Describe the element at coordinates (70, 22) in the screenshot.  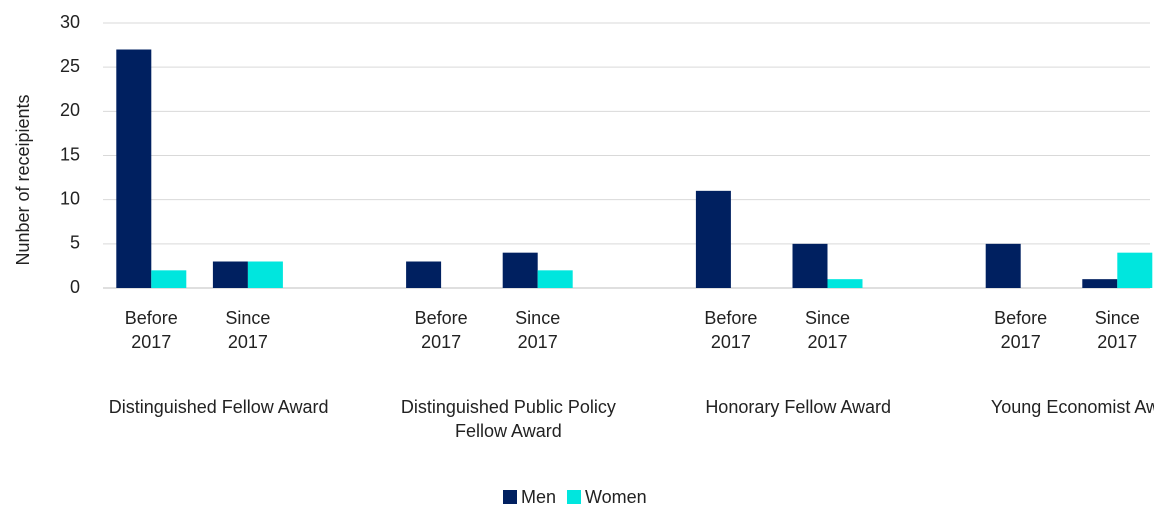
I see `y-tick-label: 30` at that location.